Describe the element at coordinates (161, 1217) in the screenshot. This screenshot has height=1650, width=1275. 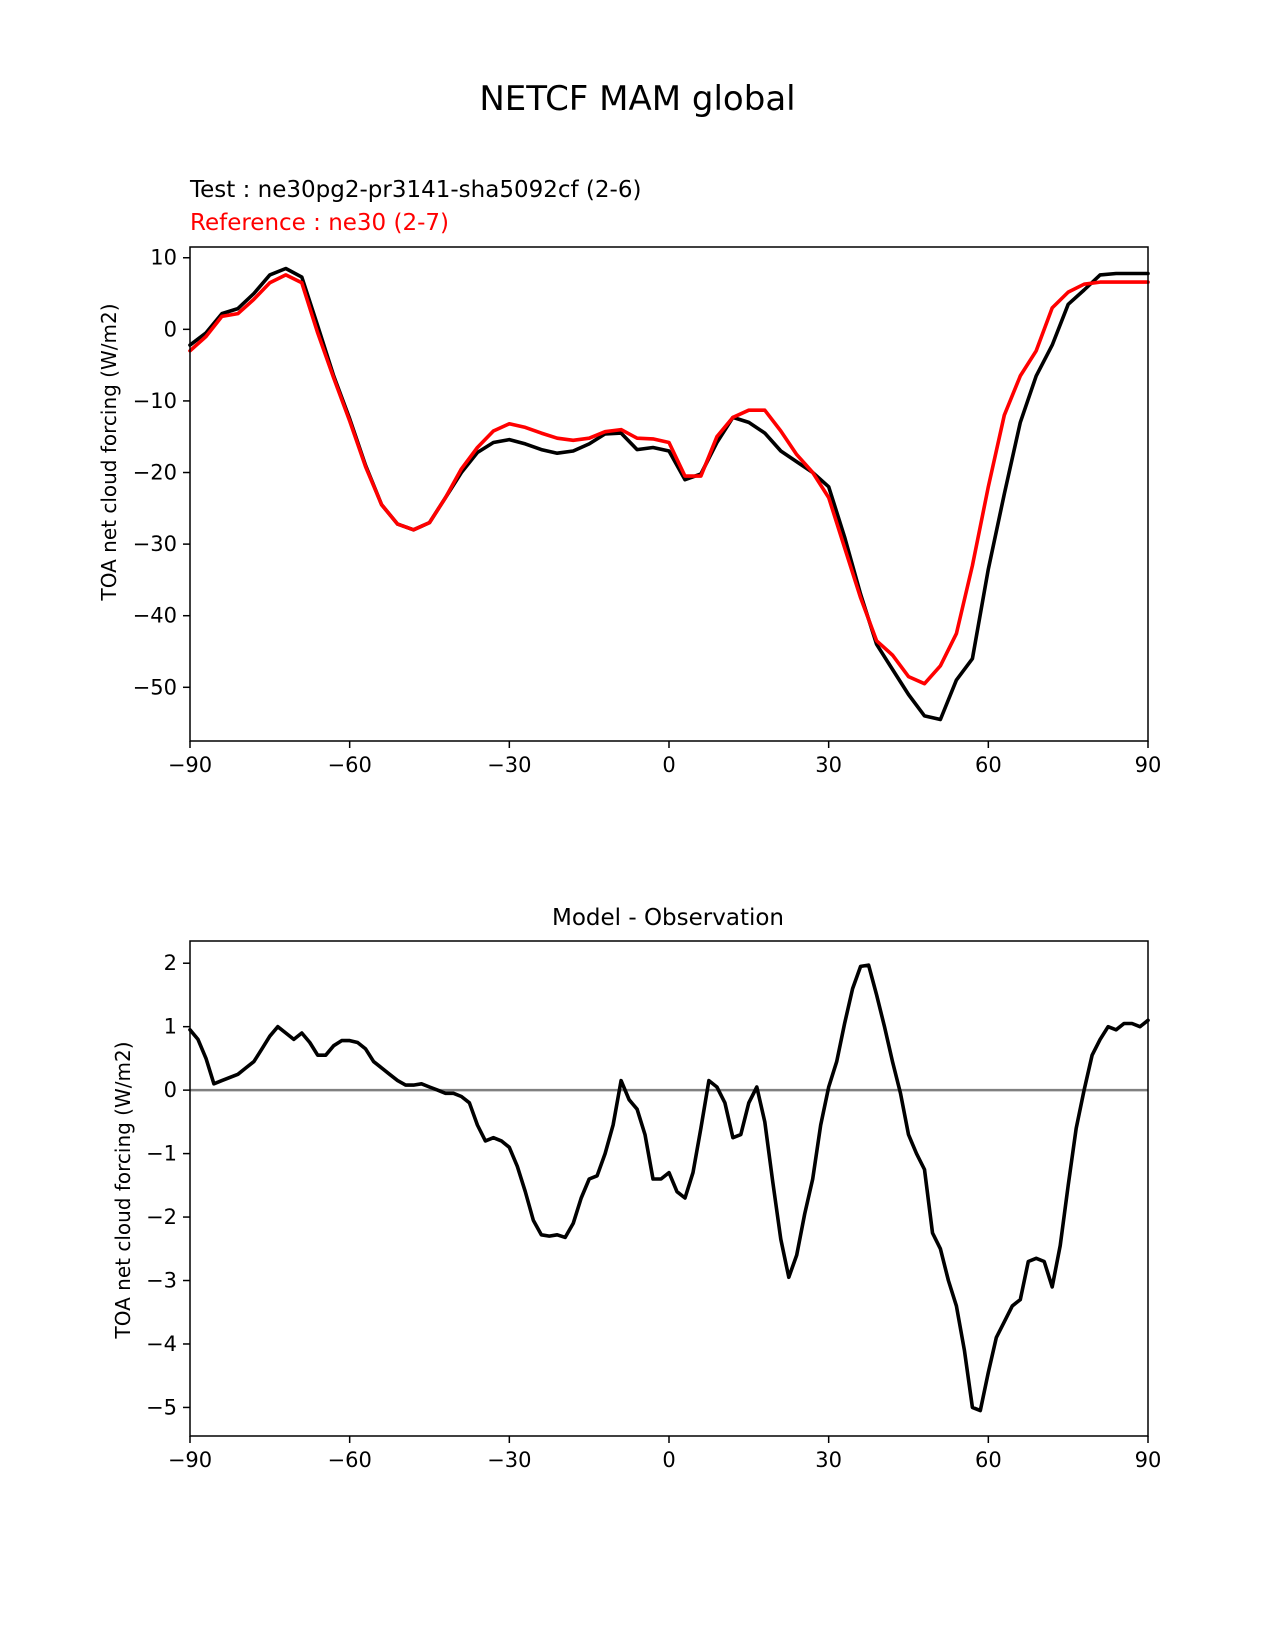
I see `y-tick-label: −2` at that location.